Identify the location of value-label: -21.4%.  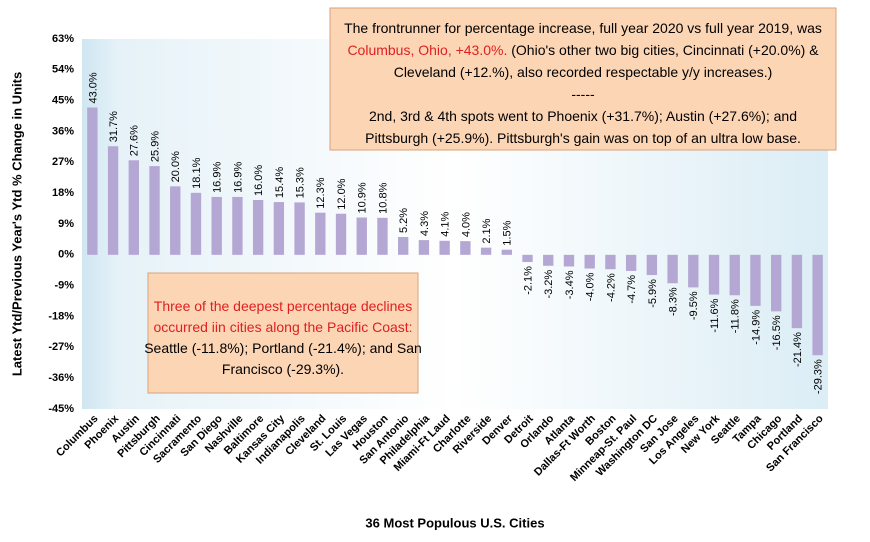
(798, 349).